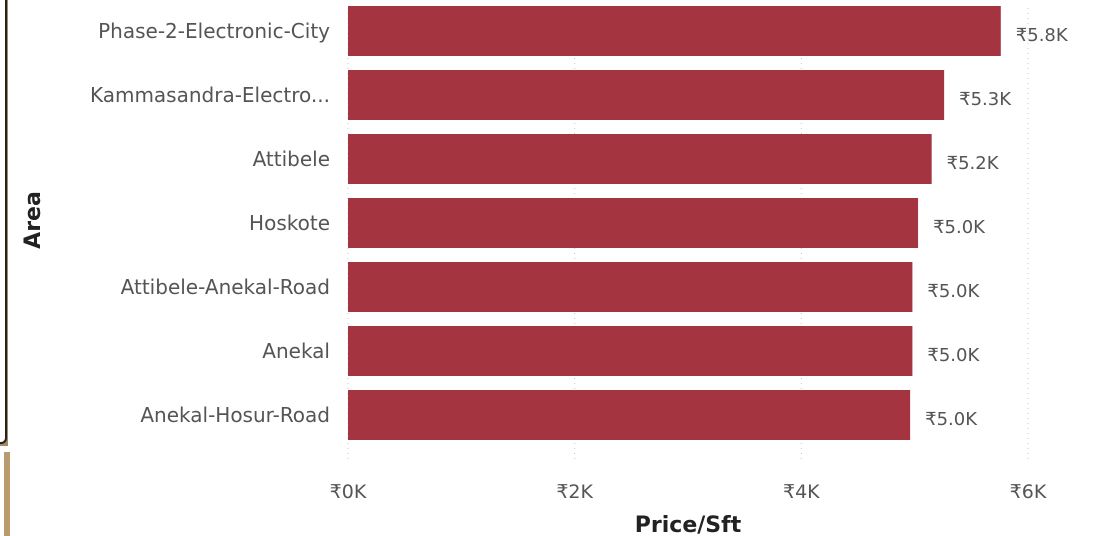 The width and height of the screenshot is (1106, 536). I want to click on category-label-6: Anekal-Hosur-Road, so click(235, 415).